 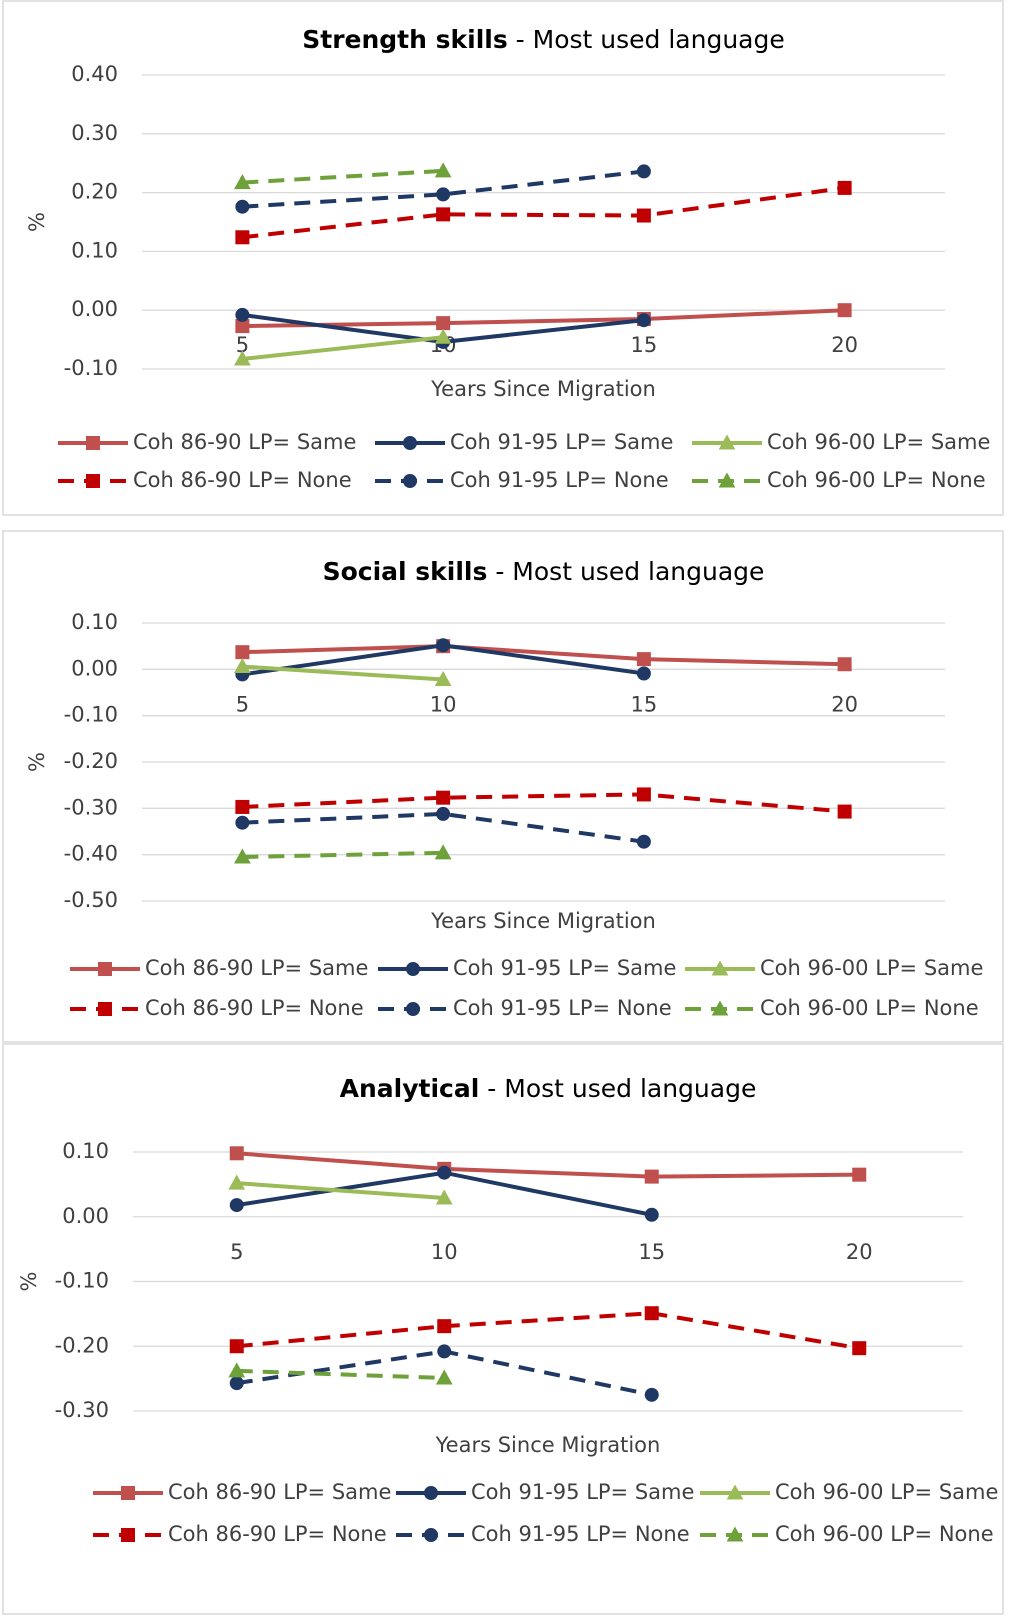 What do you see at coordinates (644, 345) in the screenshot?
I see `x-tick-label: 15` at bounding box center [644, 345].